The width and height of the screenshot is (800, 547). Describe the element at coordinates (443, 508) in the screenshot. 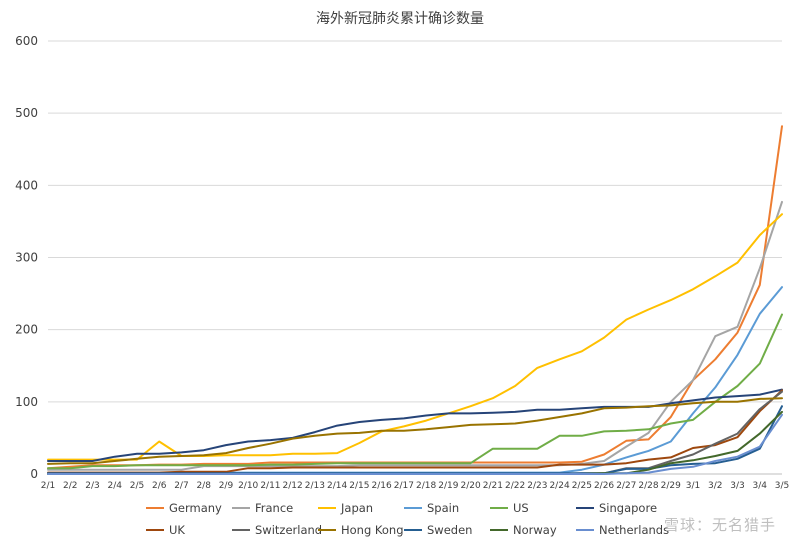

I see `legend-label: Spain` at that location.